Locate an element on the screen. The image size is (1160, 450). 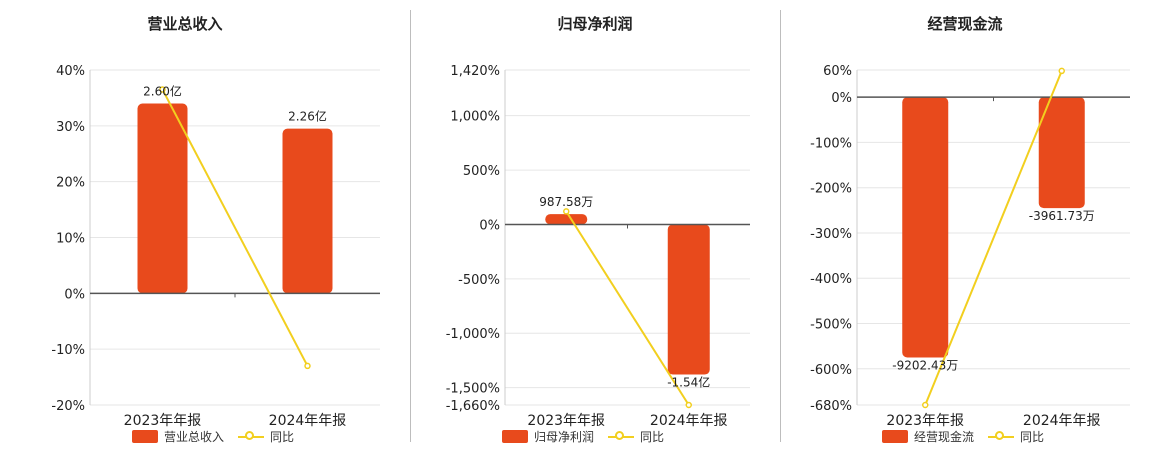
bar-data-label: 2.60亿 is located at coordinates (162, 91).